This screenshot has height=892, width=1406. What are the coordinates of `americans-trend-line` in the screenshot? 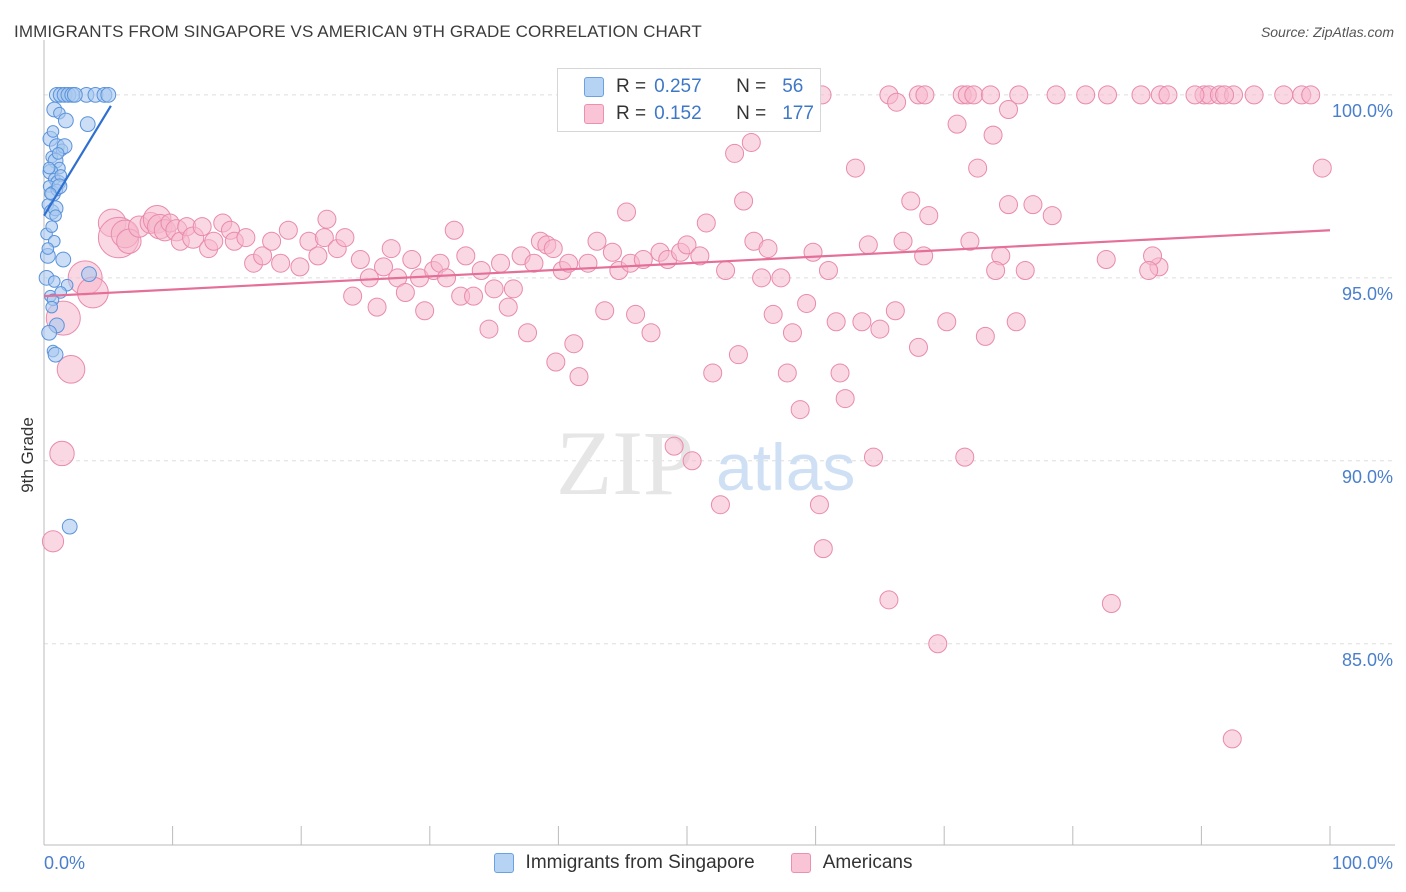 It's located at (687, 263).